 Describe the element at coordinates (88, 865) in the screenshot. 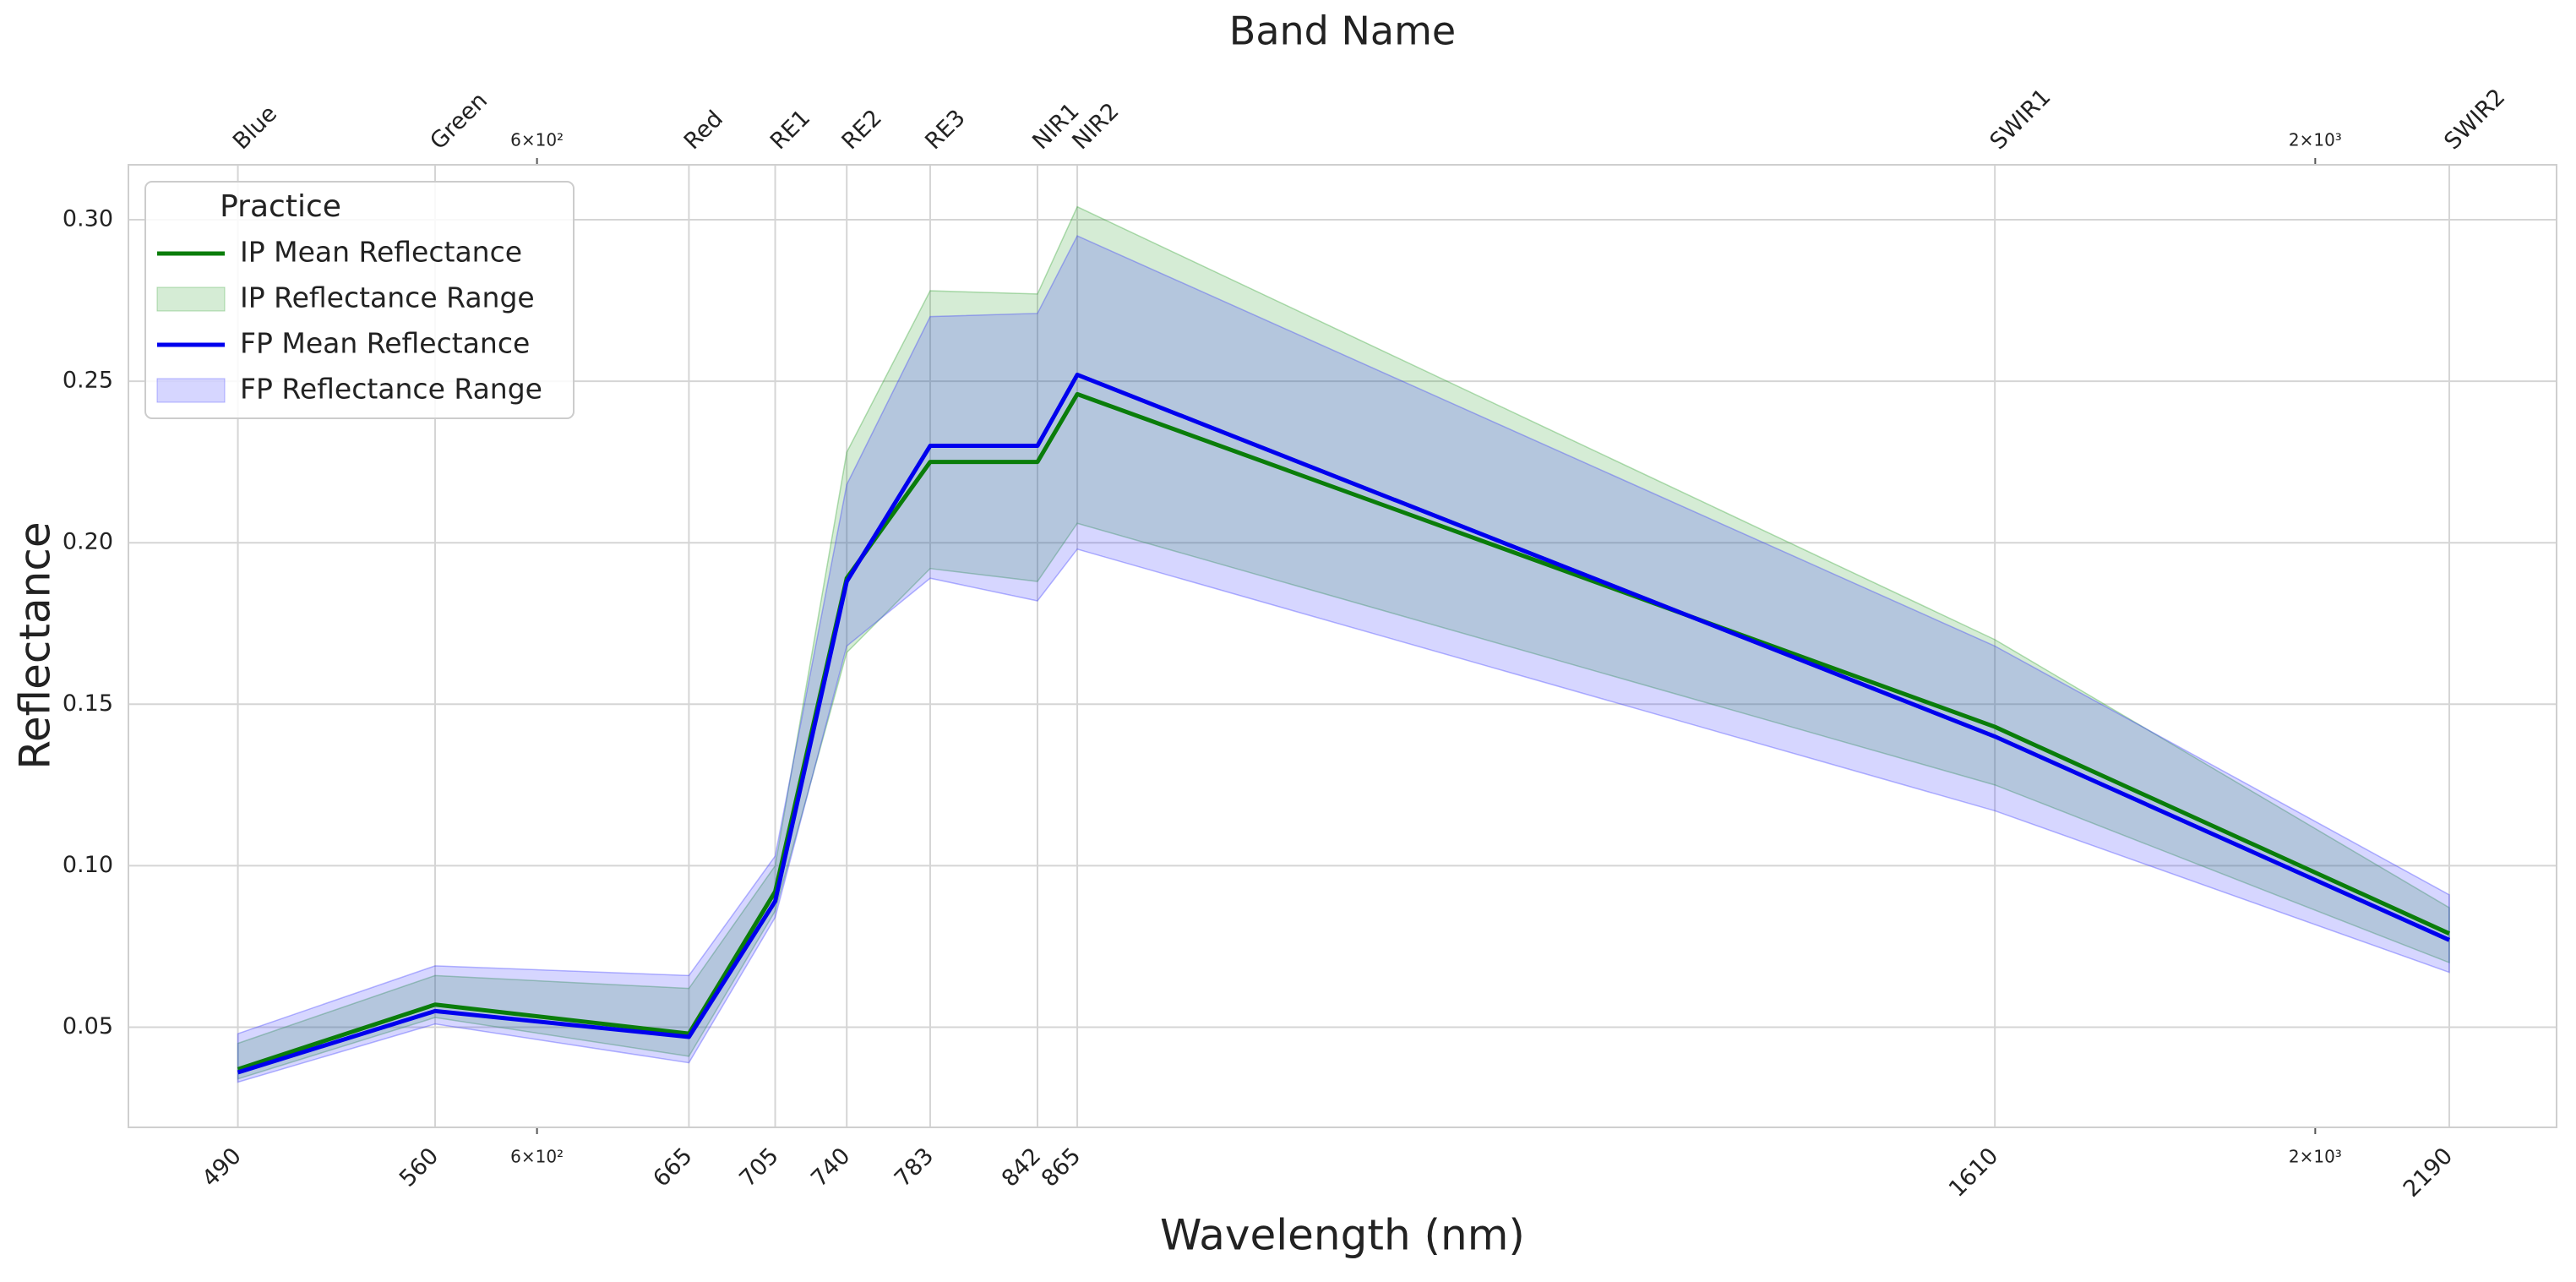

I see `y-tick-label: 0.10` at that location.